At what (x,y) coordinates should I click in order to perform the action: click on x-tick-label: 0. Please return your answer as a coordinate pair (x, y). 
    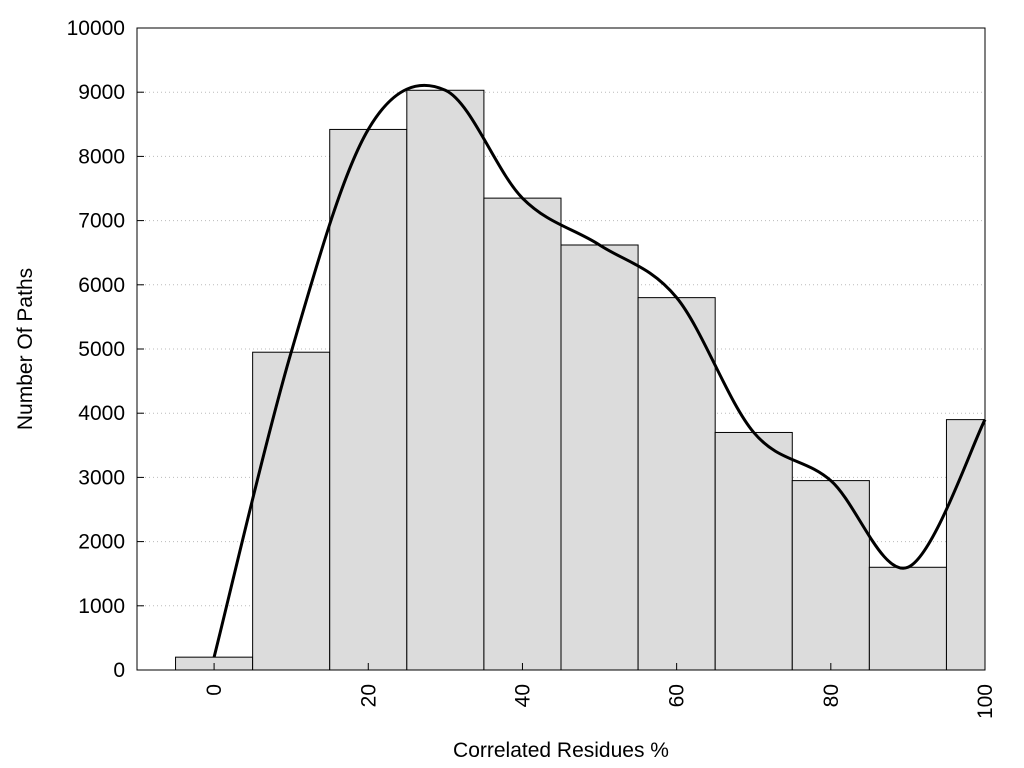
    Looking at the image, I should click on (214, 690).